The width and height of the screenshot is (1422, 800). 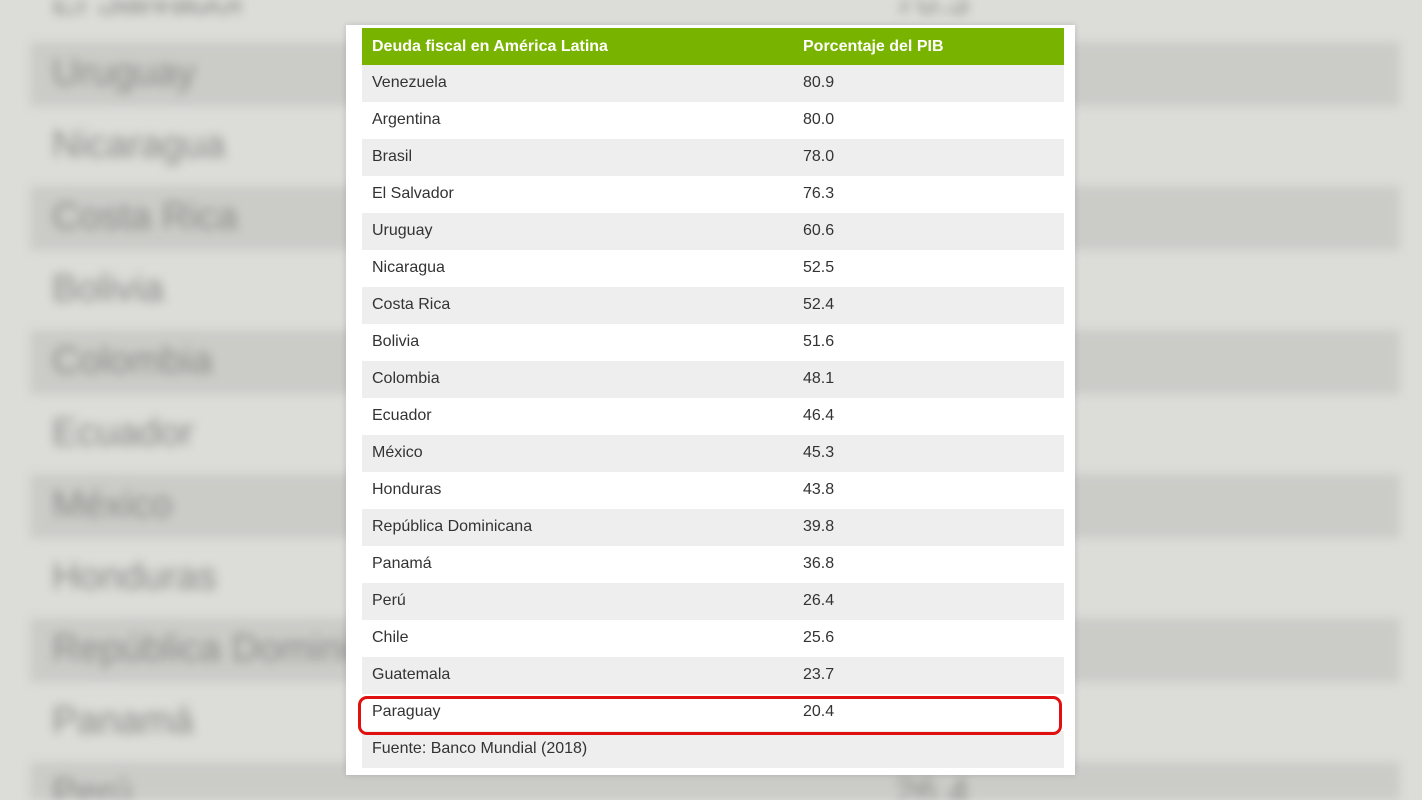 I want to click on country-cell: Venezuela, so click(x=409, y=82).